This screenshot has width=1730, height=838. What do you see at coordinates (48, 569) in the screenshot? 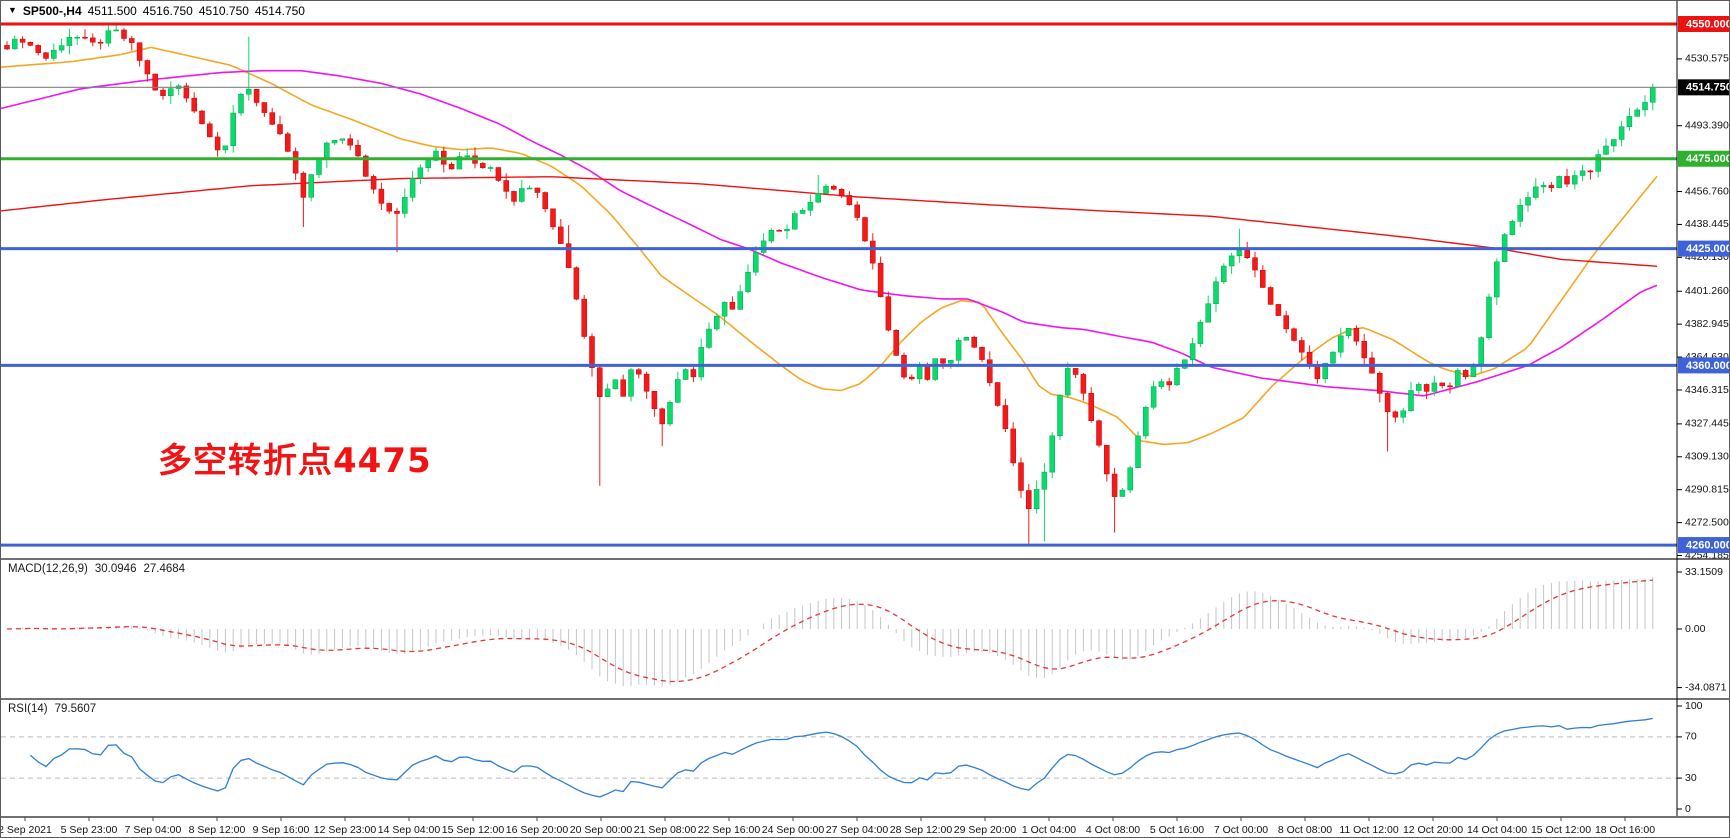
I see `macd-label: MACD(12,26,9)` at bounding box center [48, 569].